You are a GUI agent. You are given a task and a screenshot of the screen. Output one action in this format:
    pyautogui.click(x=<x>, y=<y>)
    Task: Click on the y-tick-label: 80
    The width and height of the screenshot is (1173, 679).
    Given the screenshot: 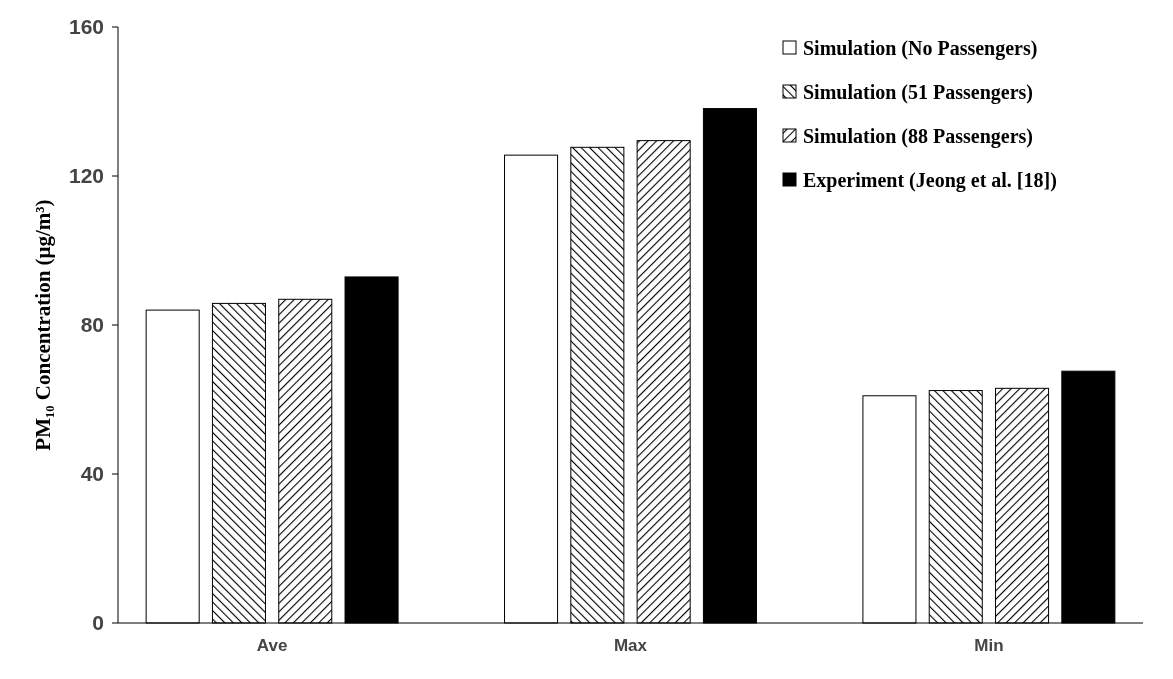 What is the action you would take?
    pyautogui.click(x=92, y=325)
    